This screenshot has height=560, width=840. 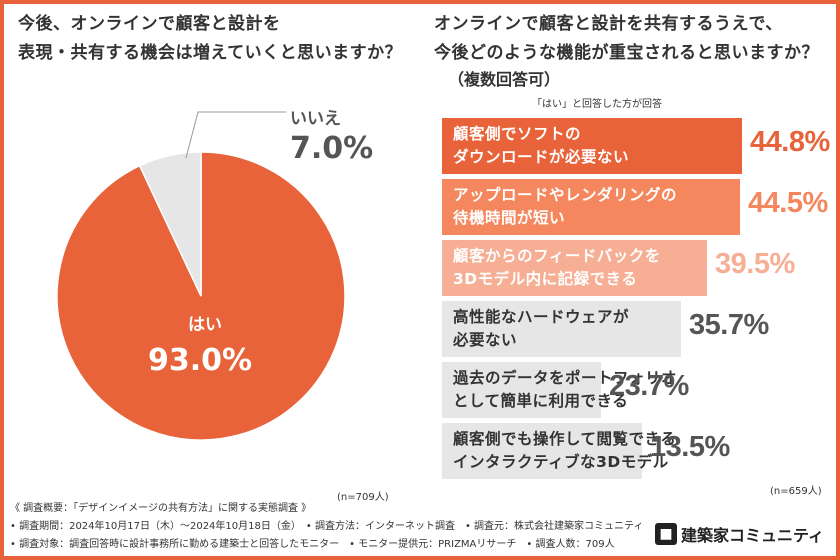 What do you see at coordinates (504, 79) in the screenshot?
I see `multiple-answer-note: （複数回答可）` at bounding box center [504, 79].